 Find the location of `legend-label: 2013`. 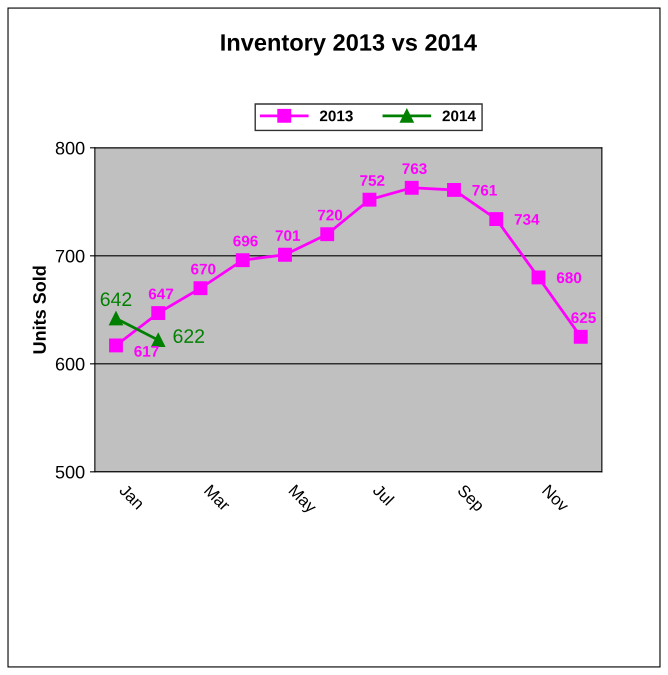

legend-label: 2013 is located at coordinates (336, 116).